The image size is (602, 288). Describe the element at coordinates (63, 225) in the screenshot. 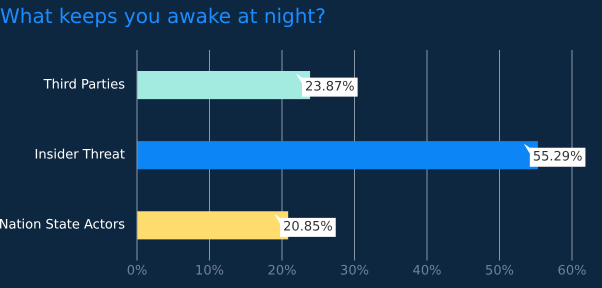

I see `y-tick-label: Nation State Actors` at that location.